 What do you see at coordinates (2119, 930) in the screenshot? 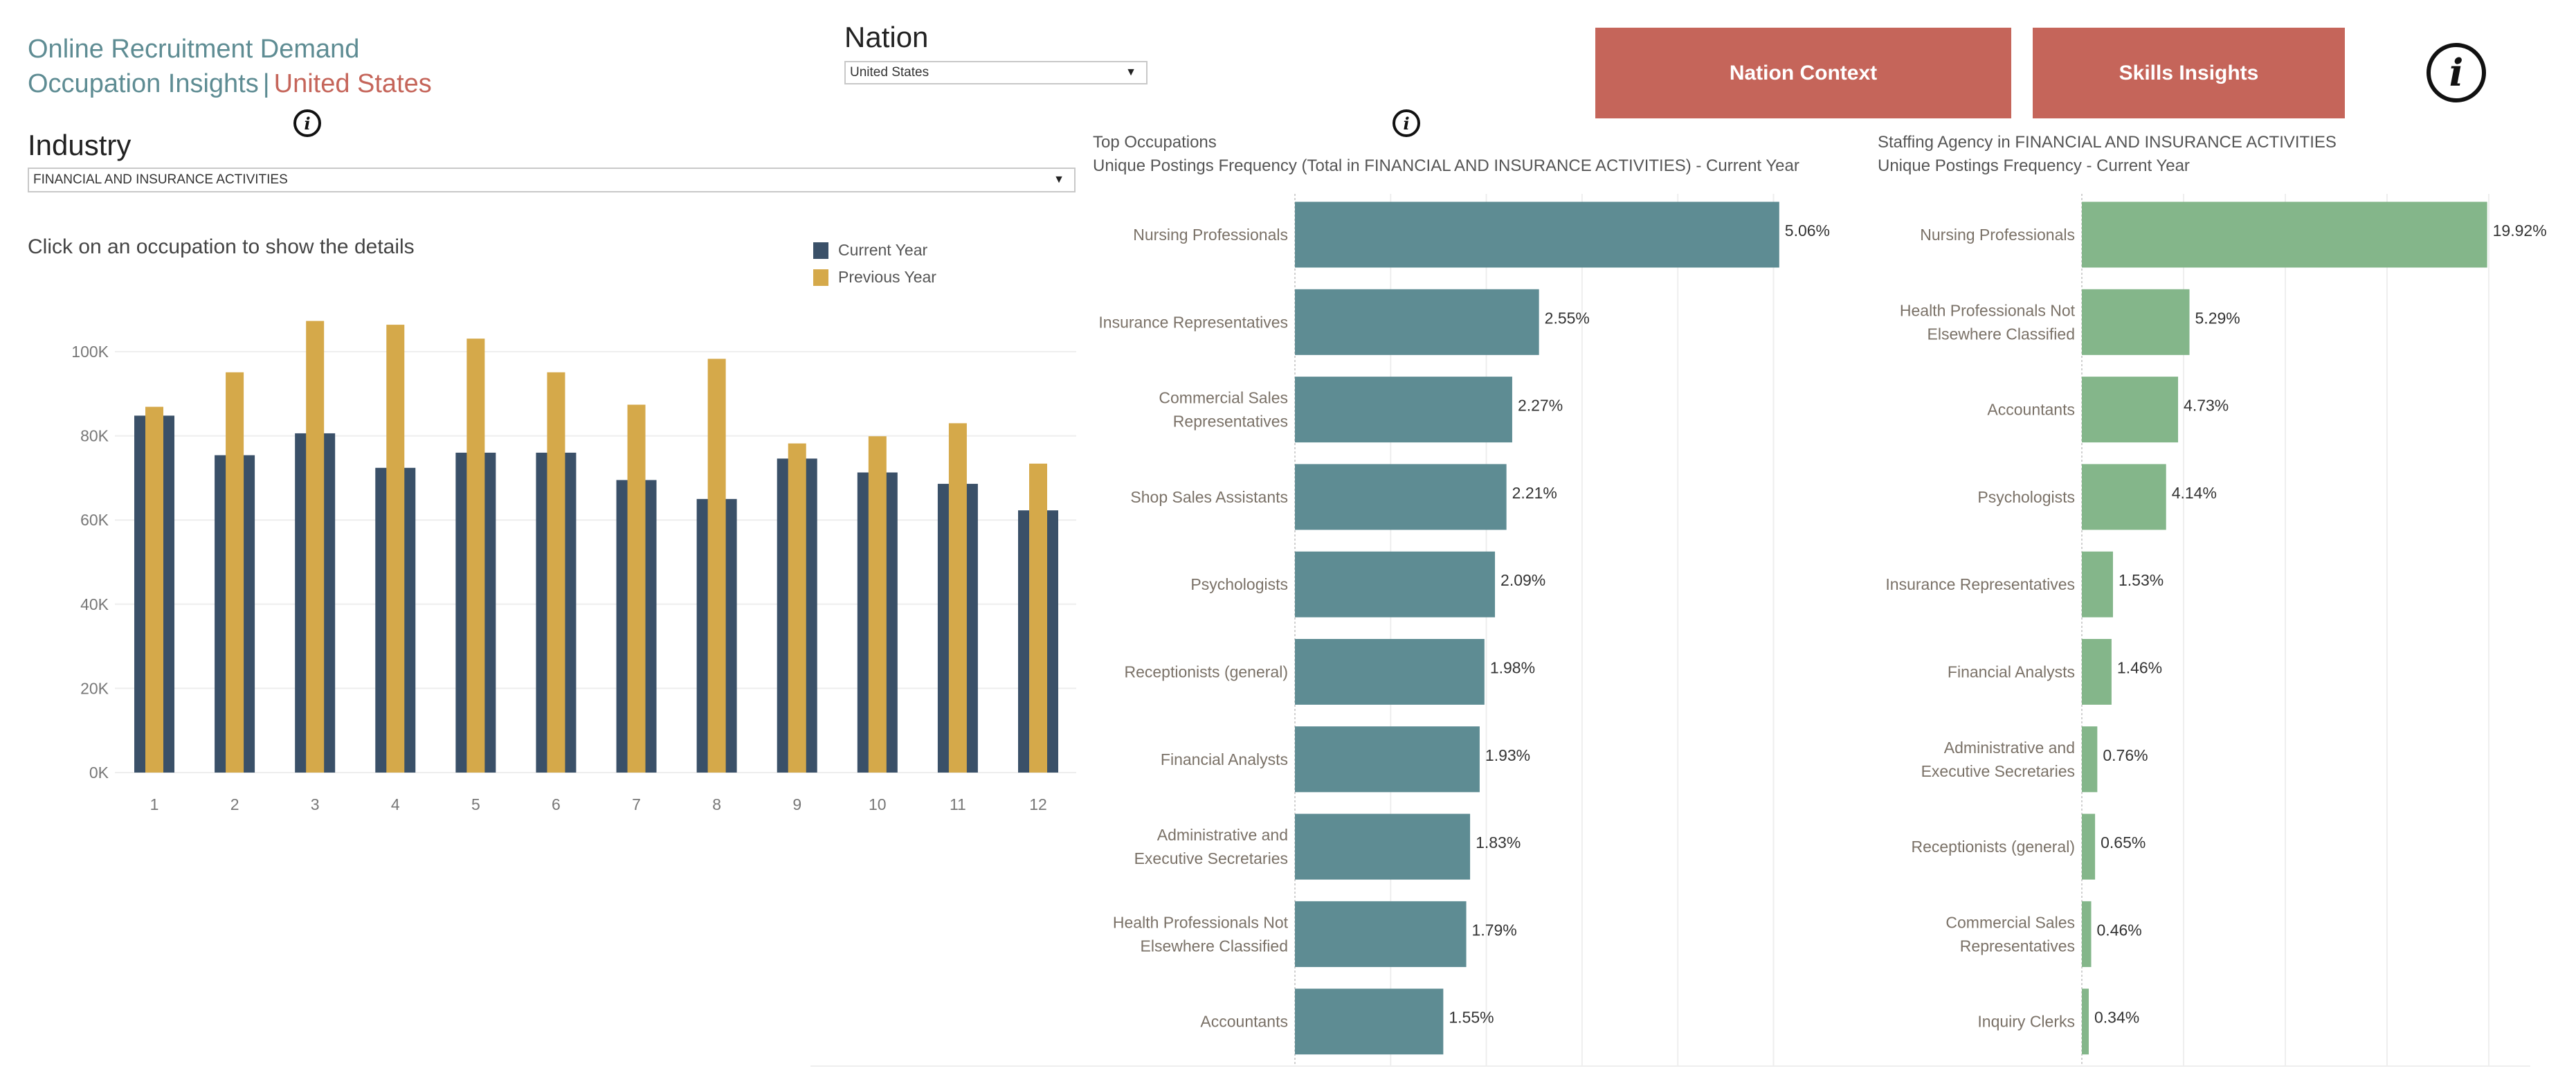
I see `staffing-agency-value-label: 0.46%` at bounding box center [2119, 930].